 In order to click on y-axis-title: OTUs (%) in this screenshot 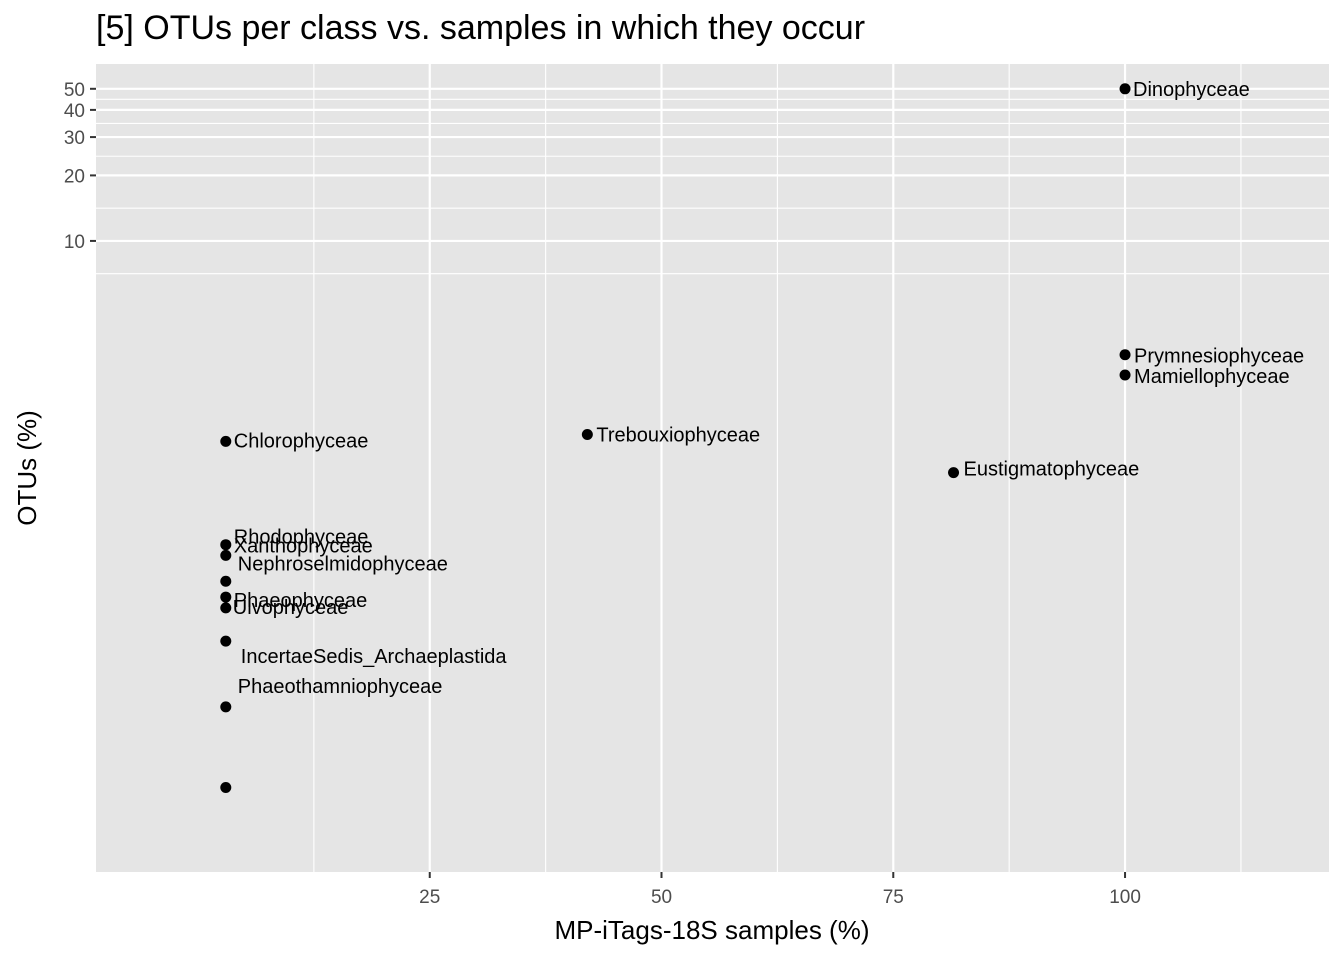, I will do `click(27, 468)`.